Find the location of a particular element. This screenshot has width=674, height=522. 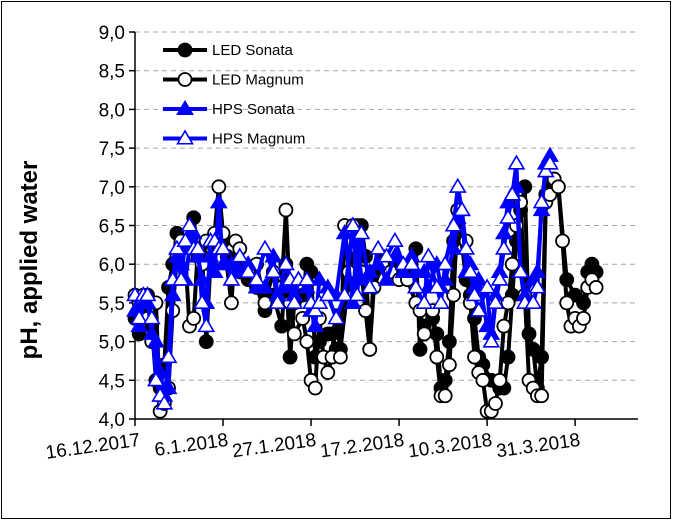

y-tick-label: 4,5 is located at coordinates (112, 381).